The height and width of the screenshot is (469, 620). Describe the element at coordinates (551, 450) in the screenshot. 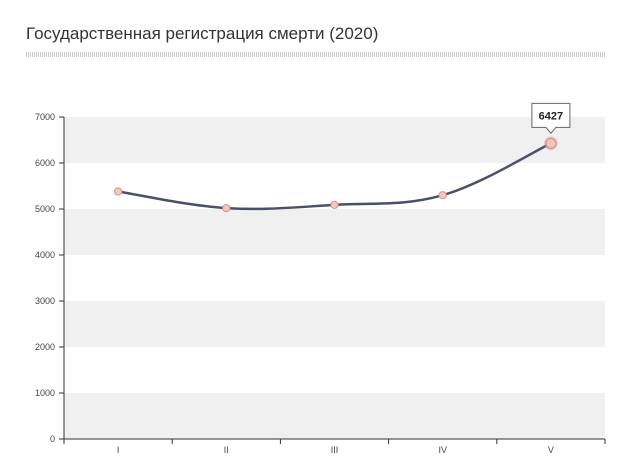

I see `x-tick-label: V` at that location.